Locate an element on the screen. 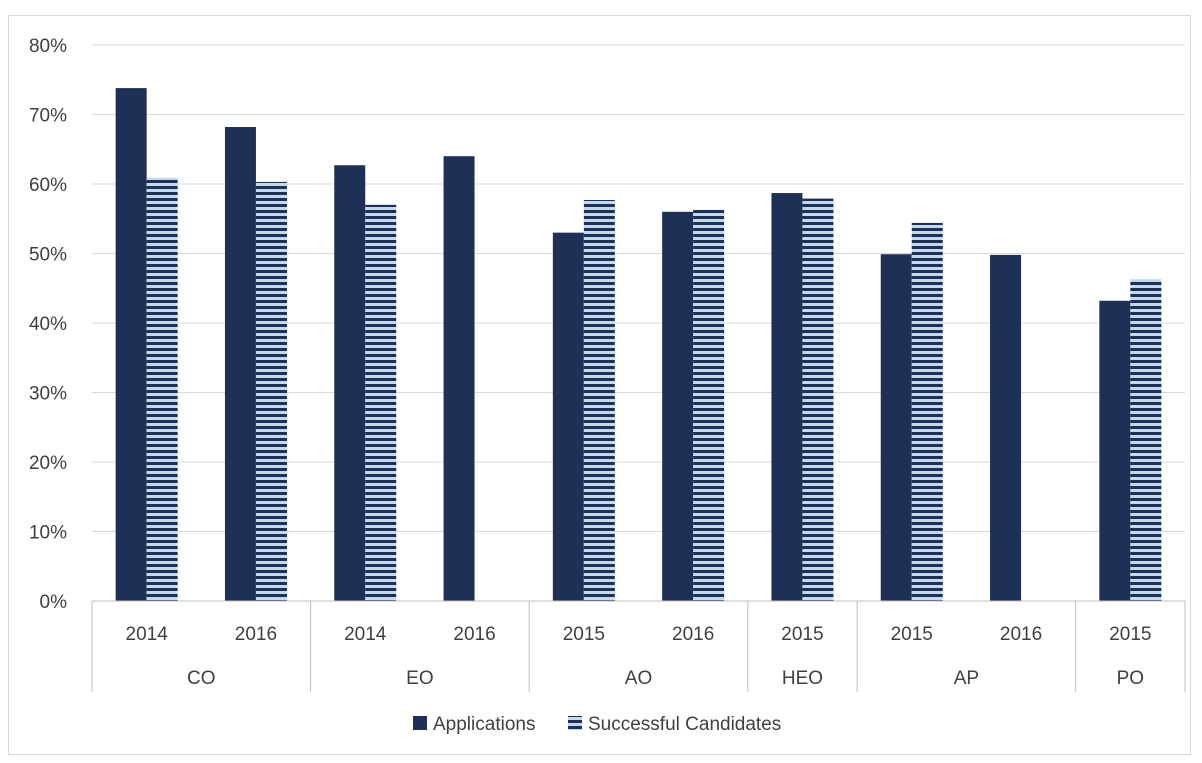 Image resolution: width=1202 pixels, height=763 pixels. legend-label: Successful Candidates is located at coordinates (684, 724).